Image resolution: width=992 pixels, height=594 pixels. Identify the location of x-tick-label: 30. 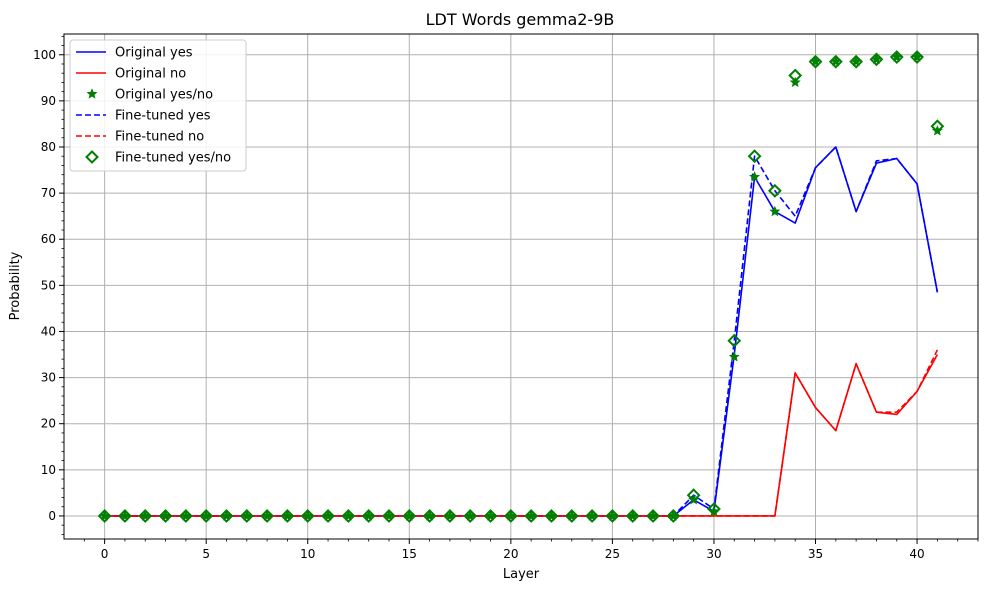
(713, 554).